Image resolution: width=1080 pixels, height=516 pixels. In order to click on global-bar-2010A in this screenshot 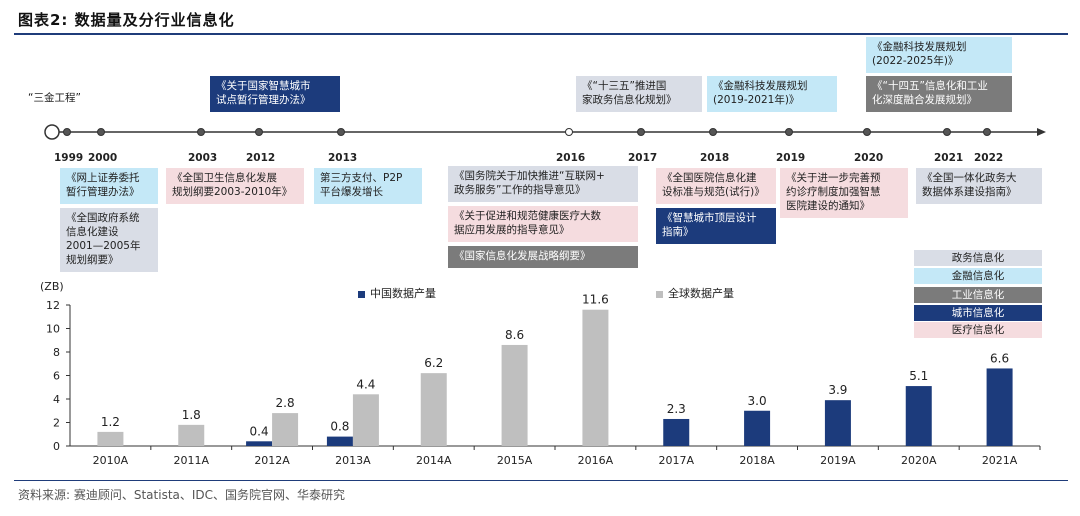, I will do `click(110, 438)`.